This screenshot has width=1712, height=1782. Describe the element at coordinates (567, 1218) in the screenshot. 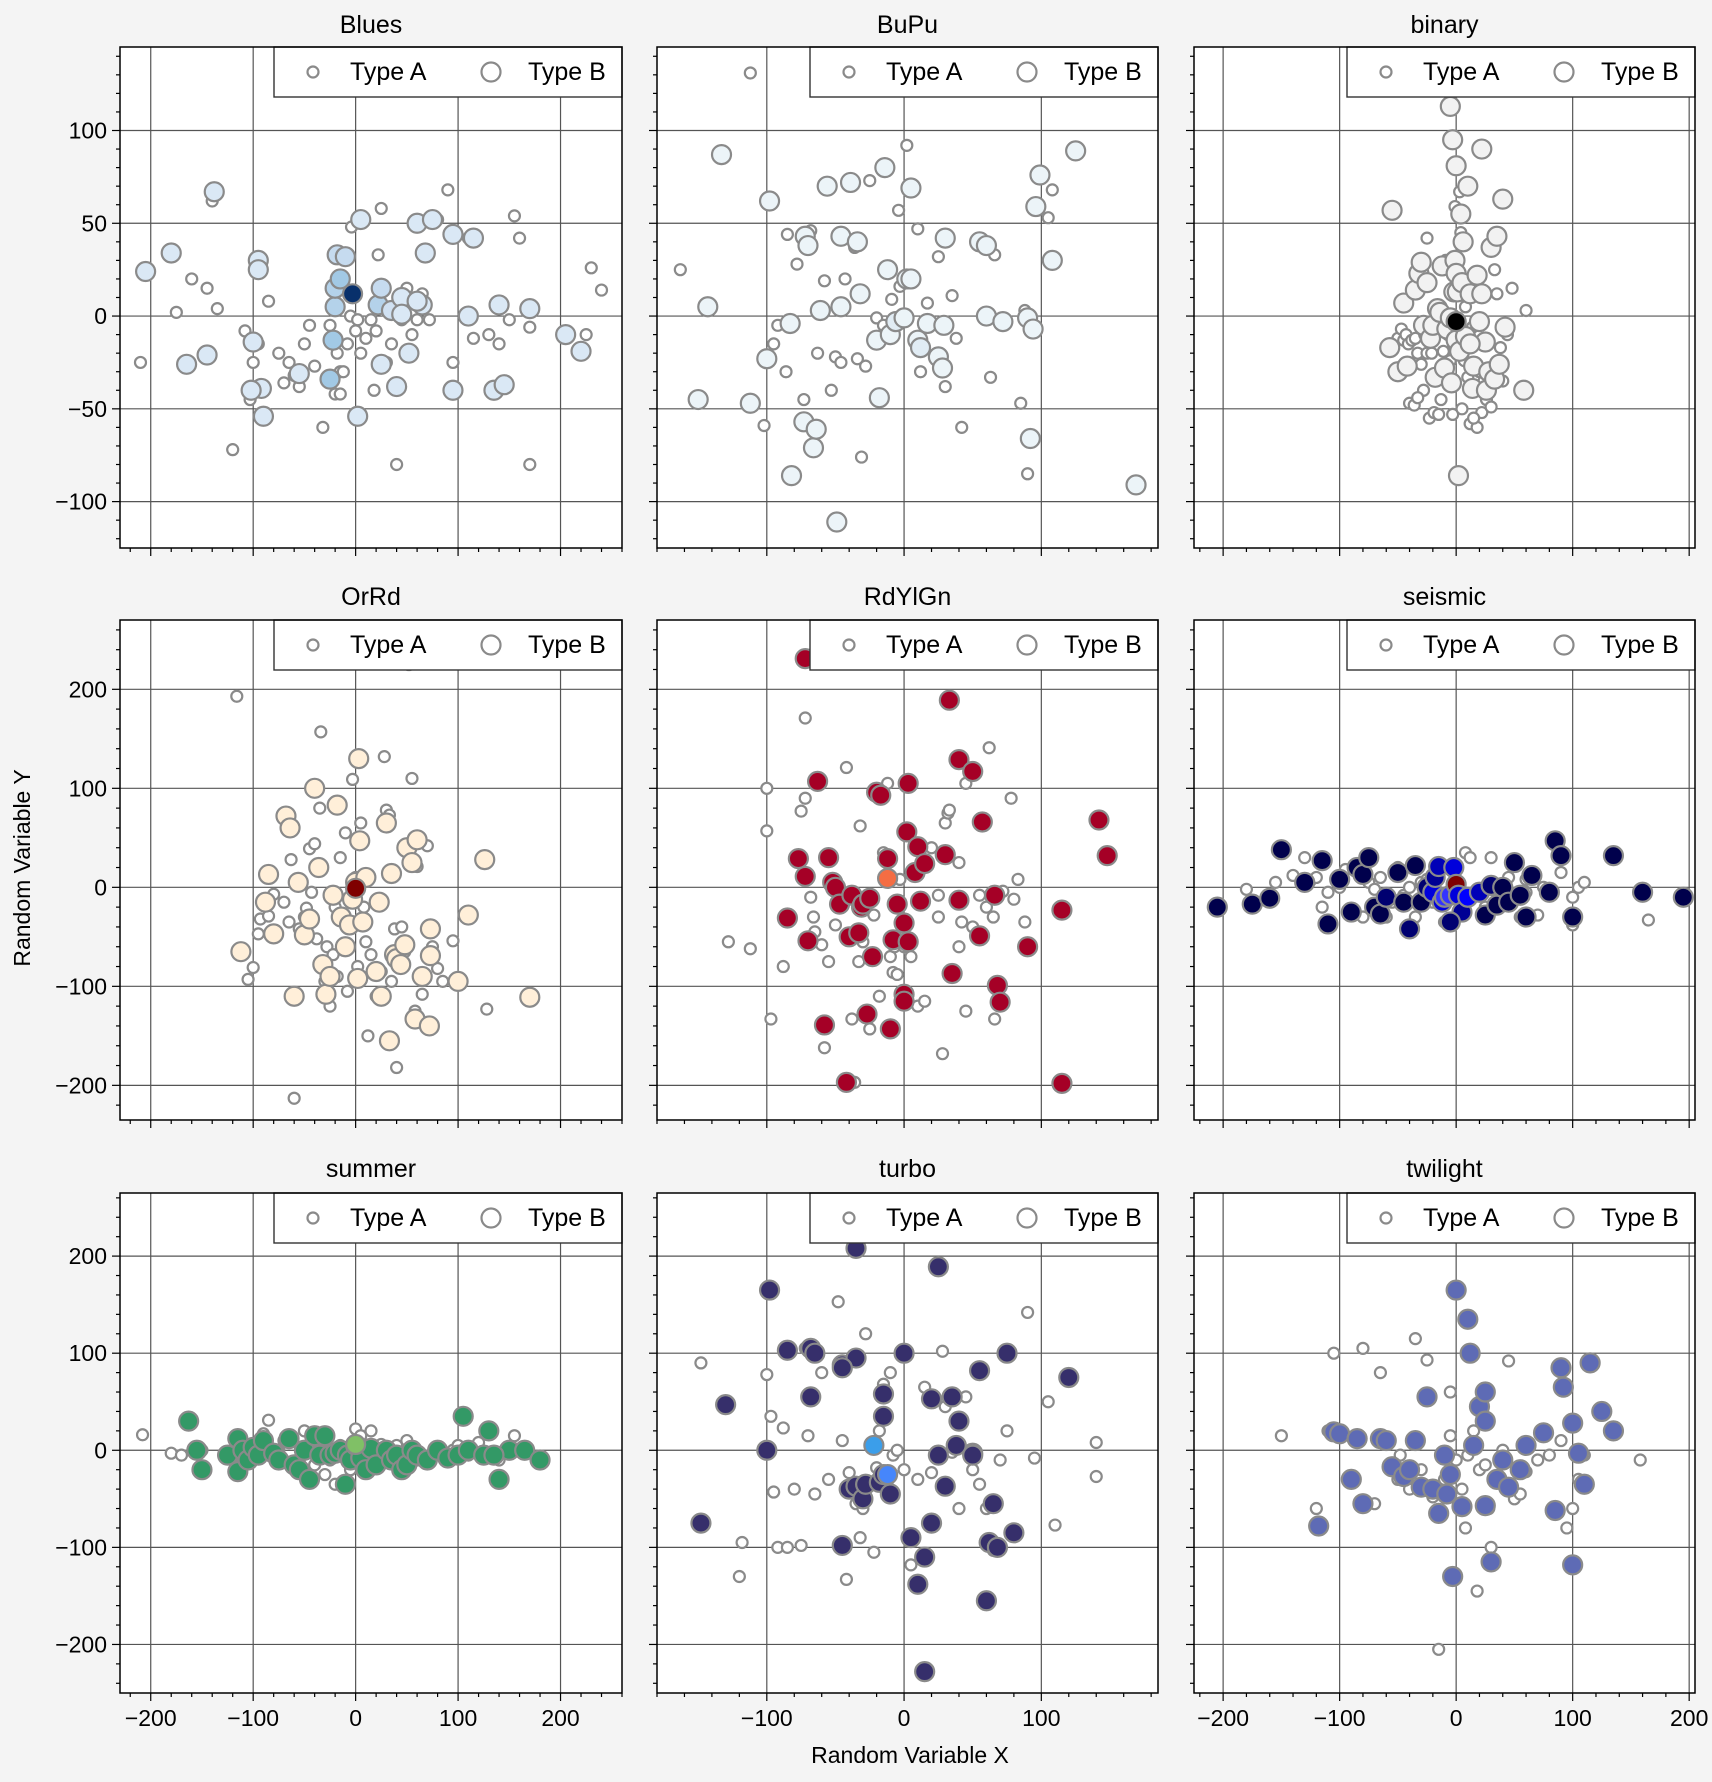

I see `legend-type-b-label: Type B` at that location.